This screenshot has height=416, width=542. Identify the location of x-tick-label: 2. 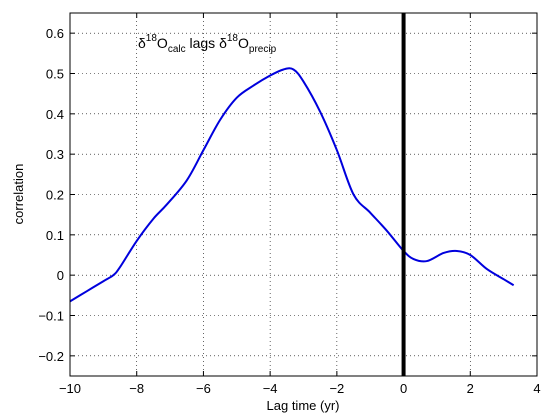
(470, 388).